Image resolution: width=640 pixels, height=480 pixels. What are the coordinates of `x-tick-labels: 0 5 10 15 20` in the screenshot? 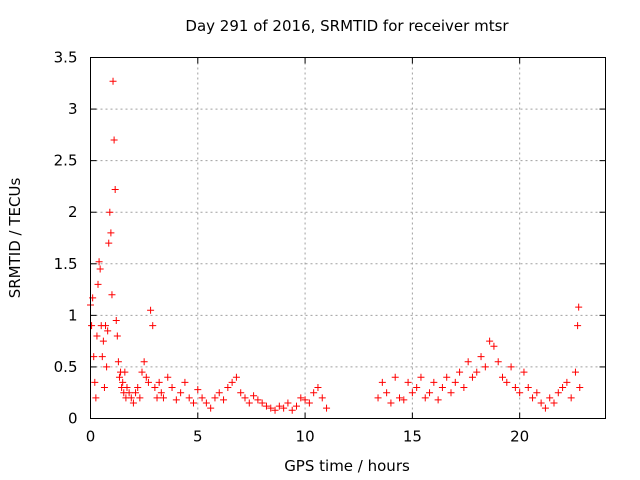 It's located at (307, 437).